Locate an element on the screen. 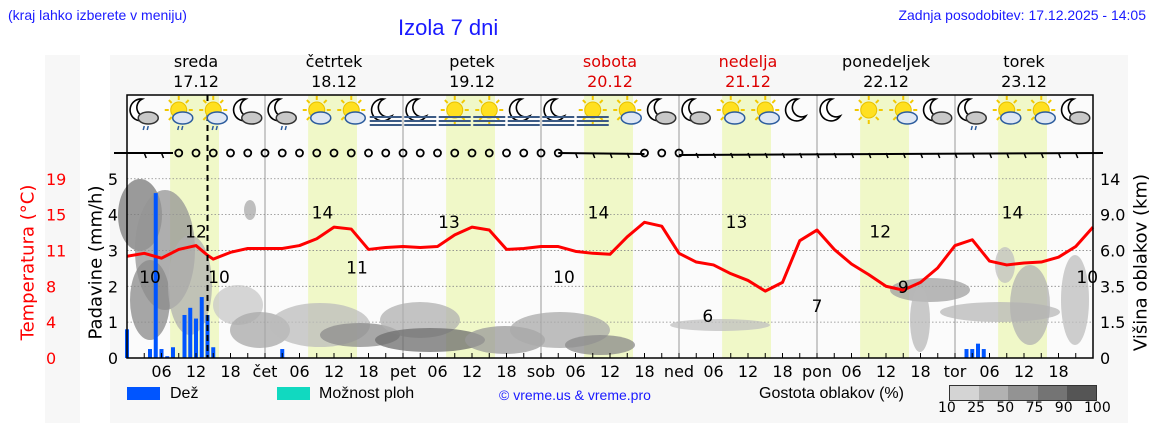 This screenshot has width=1152, height=443. moon-cloud-rain-icon is located at coordinates (144, 114).